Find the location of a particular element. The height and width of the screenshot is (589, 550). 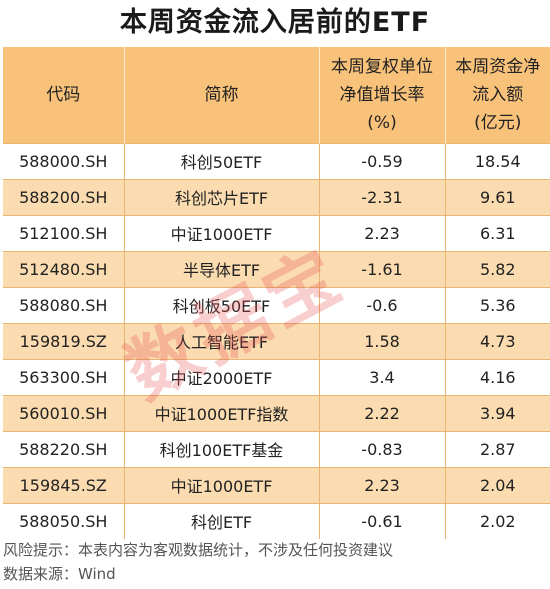

risk-disclaimer: 风险提示：本表内容为客观数据统计，不涉及任何投资建议 is located at coordinates (198, 550).